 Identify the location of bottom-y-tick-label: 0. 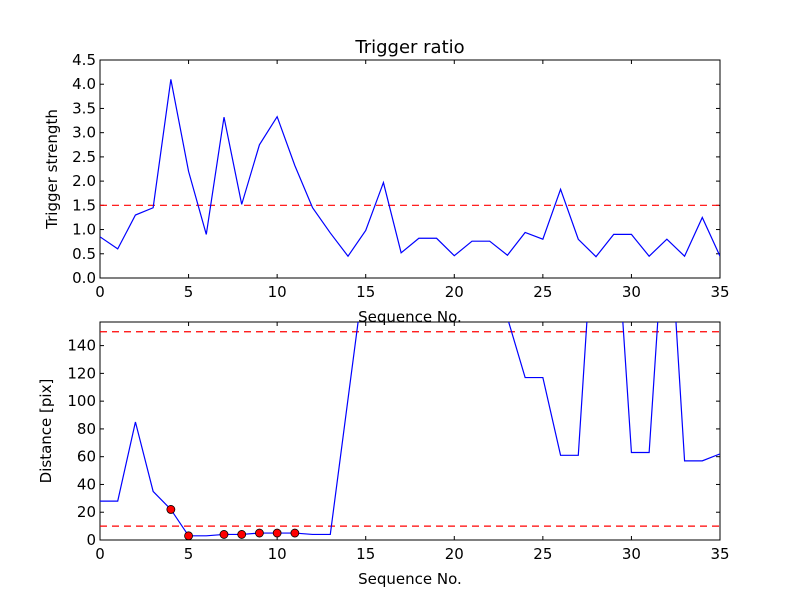
(91, 540).